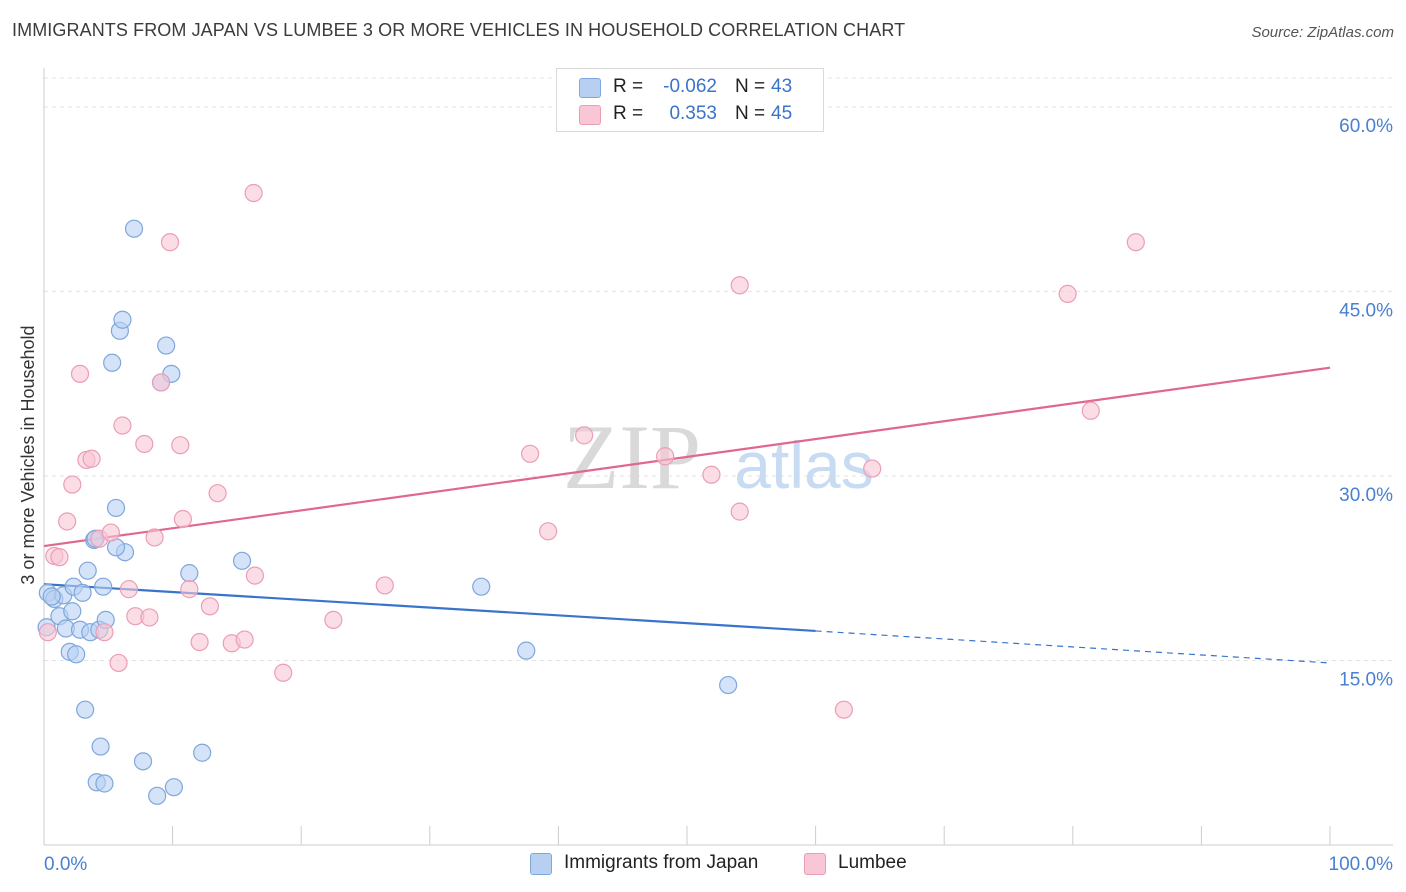 Image resolution: width=1406 pixels, height=892 pixels. What do you see at coordinates (661, 862) in the screenshot?
I see `bottom-legend-label-japan: Immigrants from Japan` at bounding box center [661, 862].